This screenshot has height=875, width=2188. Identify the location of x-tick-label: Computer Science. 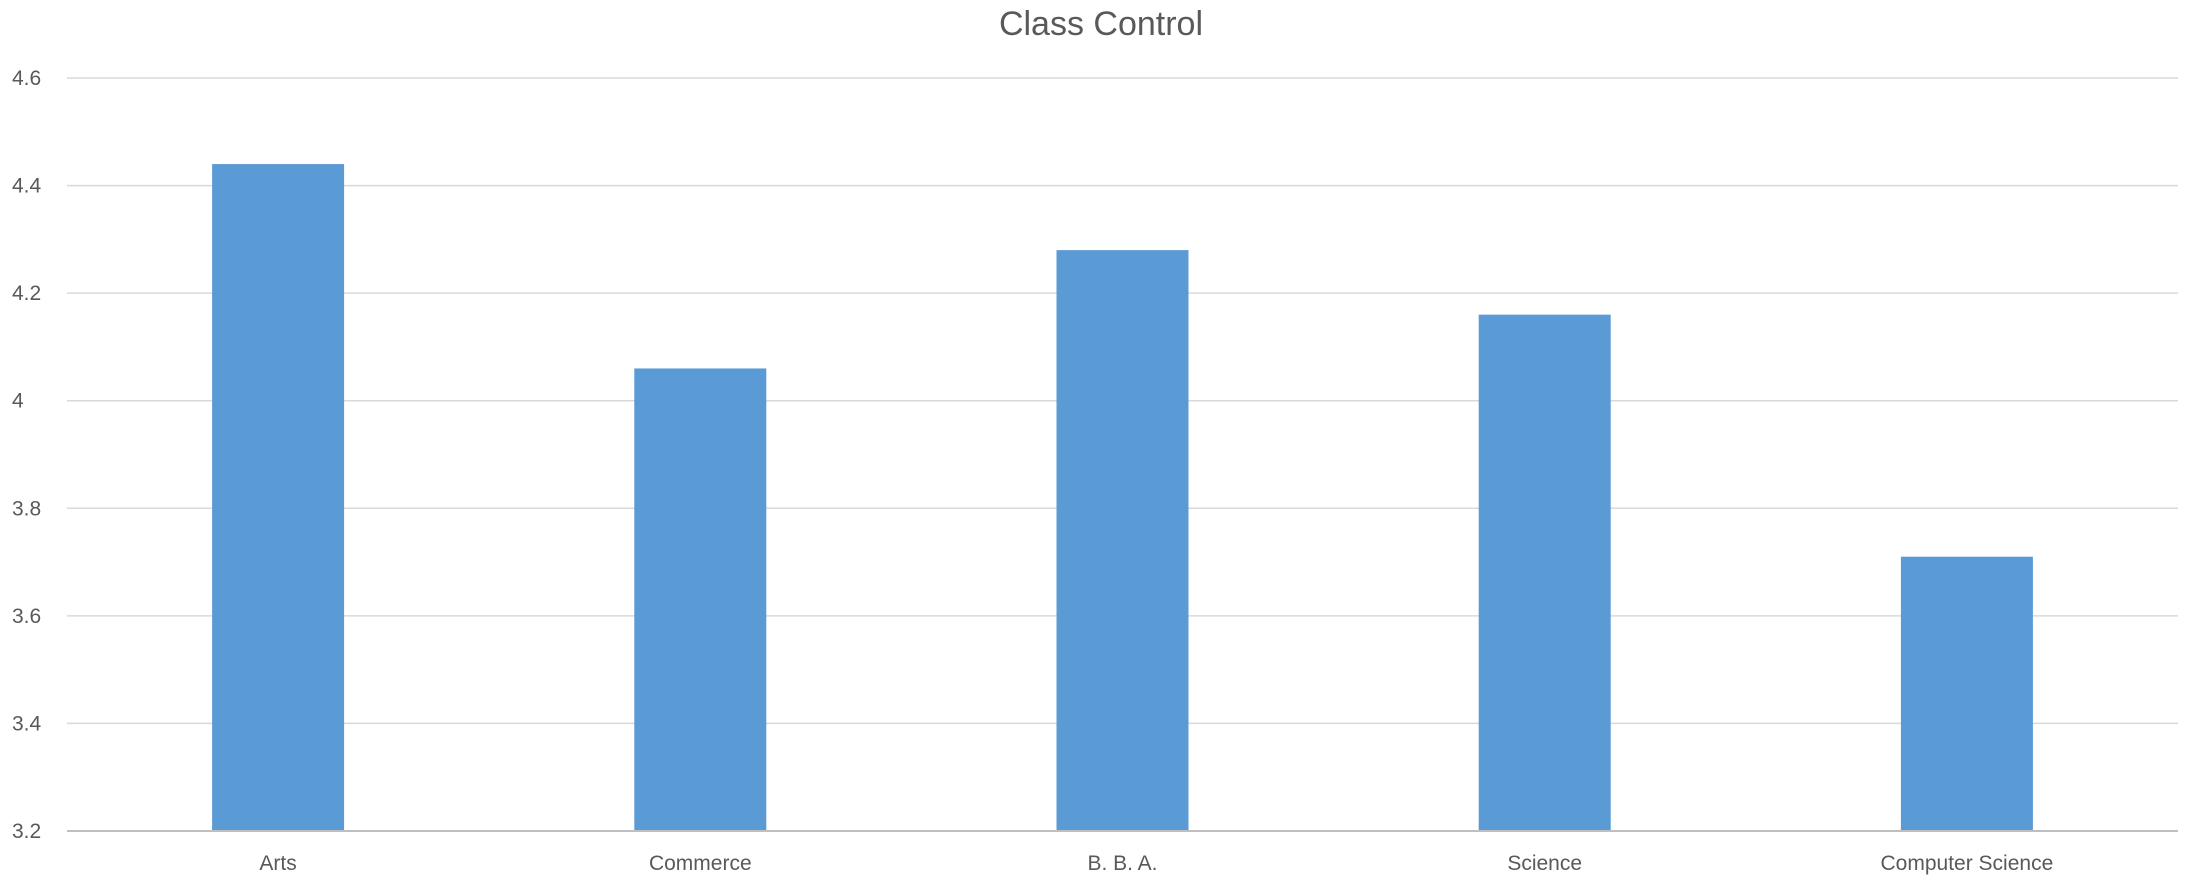
(1967, 863).